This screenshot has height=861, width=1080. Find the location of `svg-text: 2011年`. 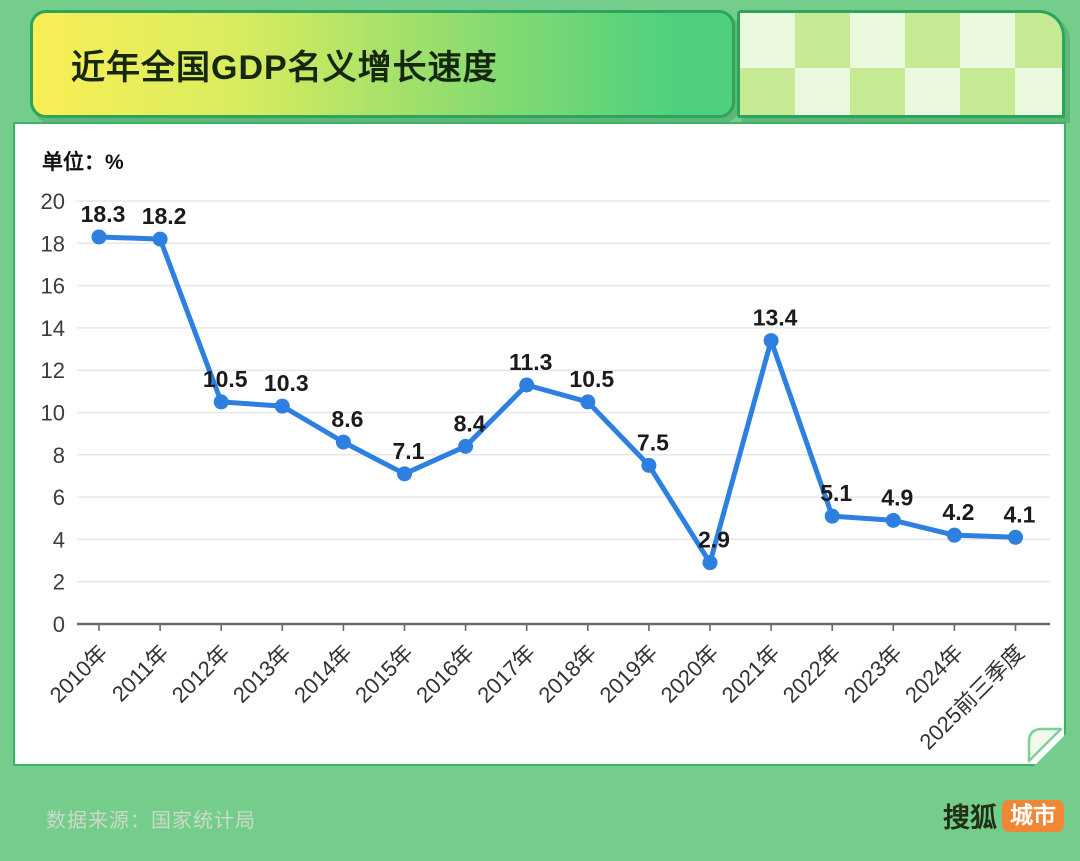

svg-text: 2011年 is located at coordinates (140, 673).